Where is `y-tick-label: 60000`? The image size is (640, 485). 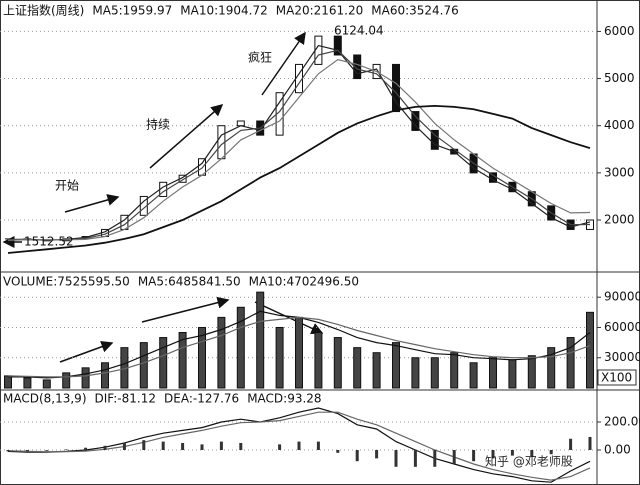
y-tick-label: 60000 is located at coordinates (622, 327).